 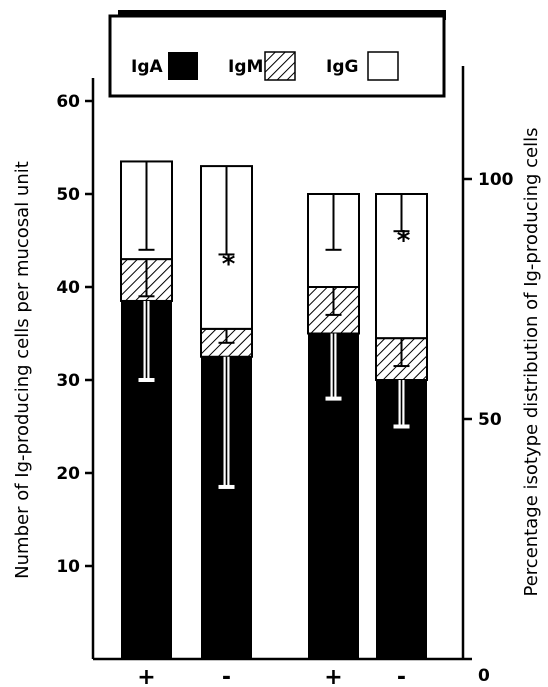 What do you see at coordinates (183, 66) in the screenshot?
I see `legend-swatch-iga` at bounding box center [183, 66].